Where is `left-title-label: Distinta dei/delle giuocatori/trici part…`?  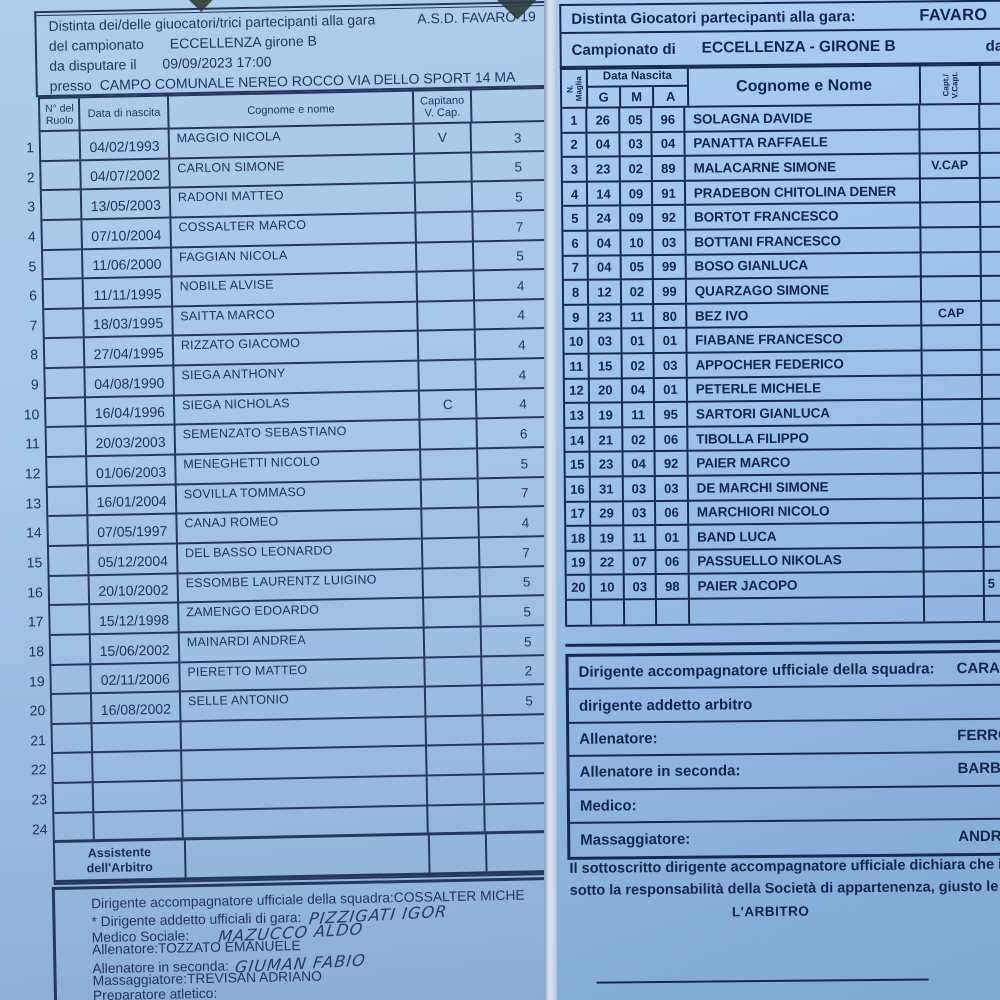
left-title-label: Distinta dei/delle giuocatori/trici part… is located at coordinates (212, 22).